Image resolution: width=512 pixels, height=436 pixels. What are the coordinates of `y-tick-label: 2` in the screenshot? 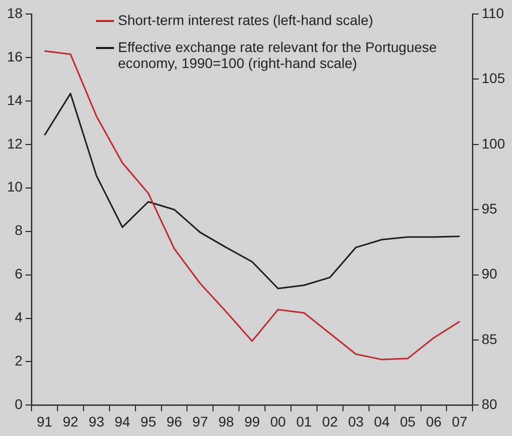 It's located at (18, 360).